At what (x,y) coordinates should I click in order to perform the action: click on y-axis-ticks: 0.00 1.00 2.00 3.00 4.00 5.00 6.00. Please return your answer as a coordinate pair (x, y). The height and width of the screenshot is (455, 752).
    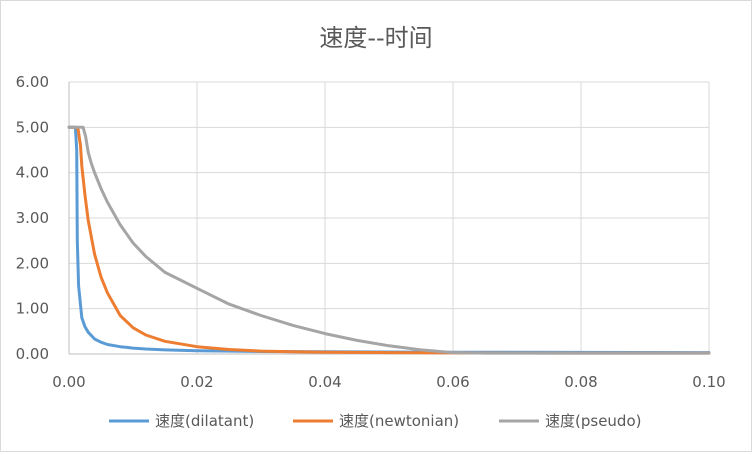
    Looking at the image, I should click on (32, 218).